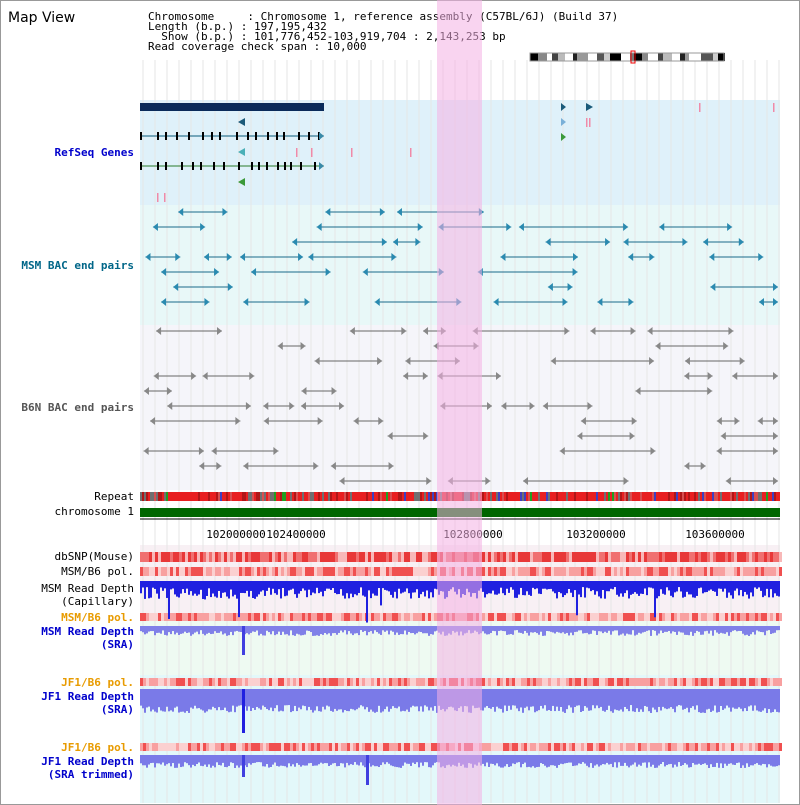 This screenshot has height=805, width=800. I want to click on jf1-read-depth-label-2: (SRA), so click(117, 709).